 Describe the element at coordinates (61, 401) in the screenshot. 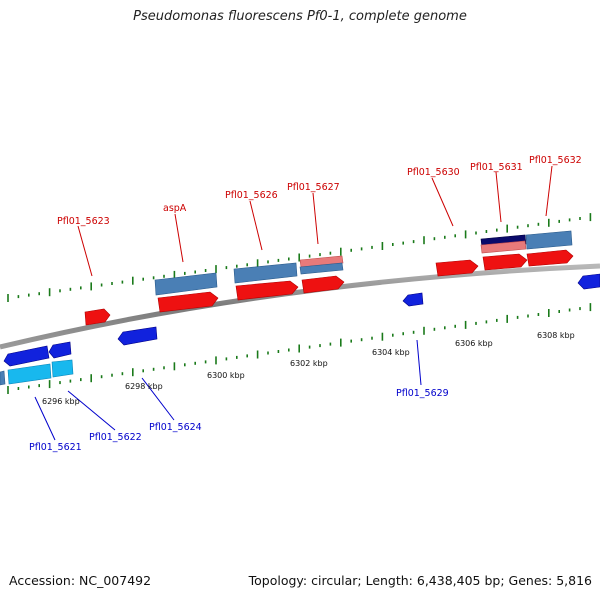

I see `axis-label: 6296 kbp` at that location.